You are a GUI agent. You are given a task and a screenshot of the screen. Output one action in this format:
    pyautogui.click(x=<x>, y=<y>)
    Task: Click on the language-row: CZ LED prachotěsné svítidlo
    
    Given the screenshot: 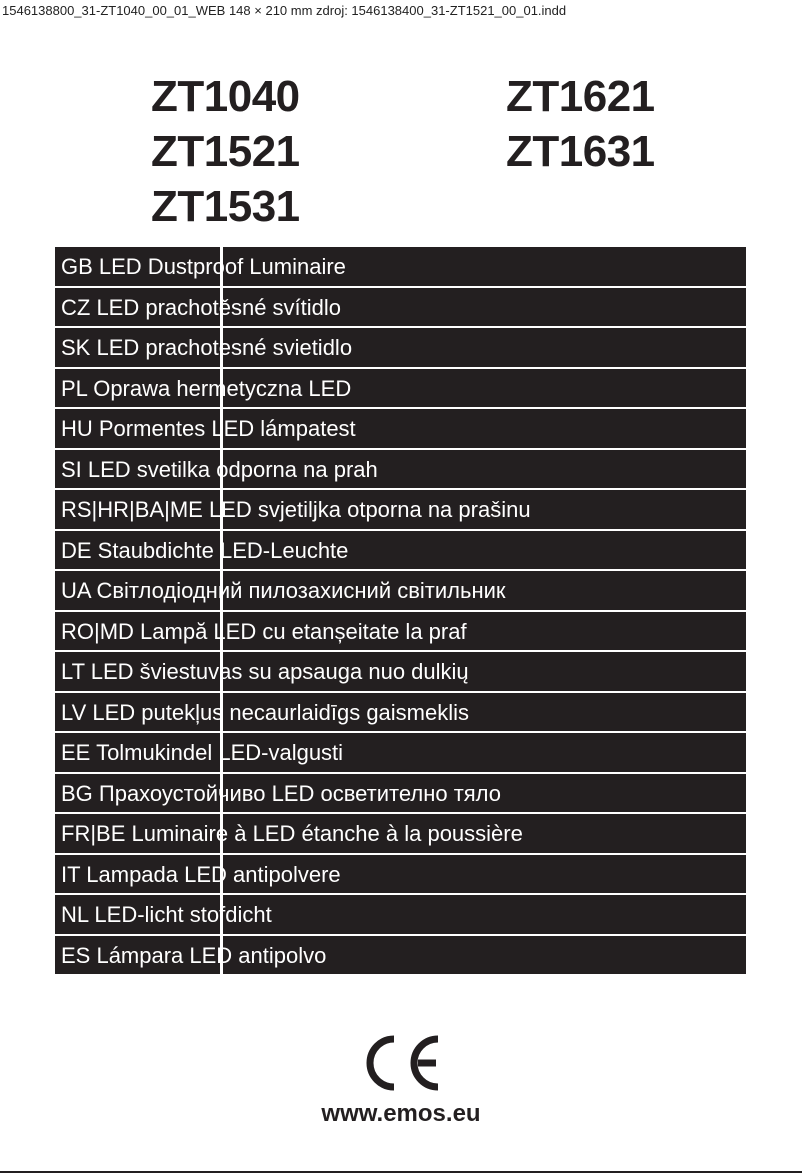 What is the action you would take?
    pyautogui.click(x=400, y=306)
    